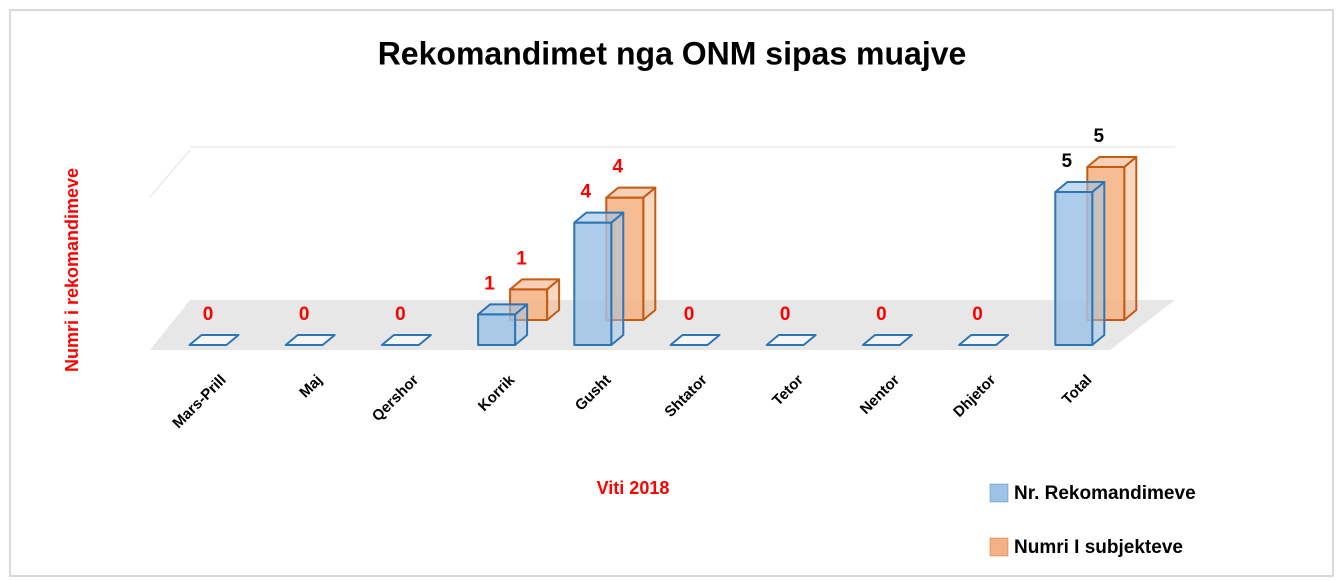  What do you see at coordinates (170, 173) in the screenshot?
I see `side-wall-line` at bounding box center [170, 173].